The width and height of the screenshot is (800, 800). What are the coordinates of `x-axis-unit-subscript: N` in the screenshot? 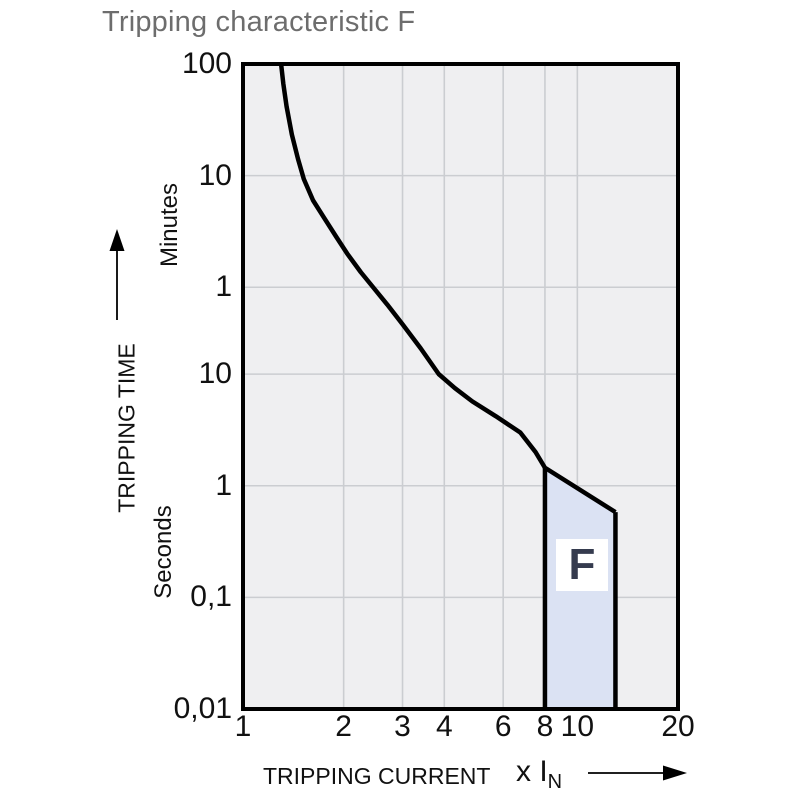 It's located at (555, 782).